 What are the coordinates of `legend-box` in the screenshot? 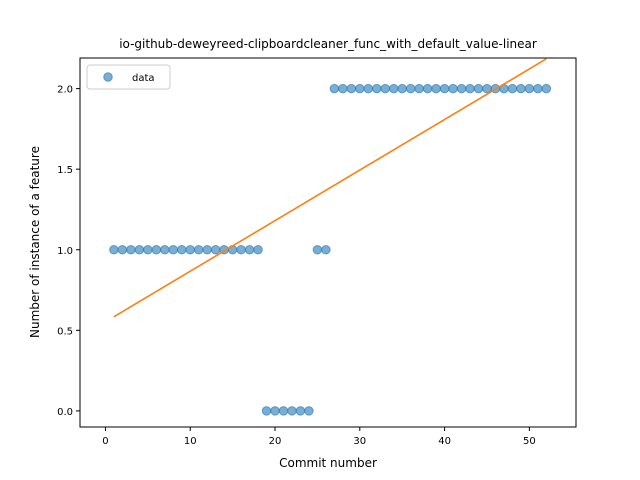 It's located at (128, 77).